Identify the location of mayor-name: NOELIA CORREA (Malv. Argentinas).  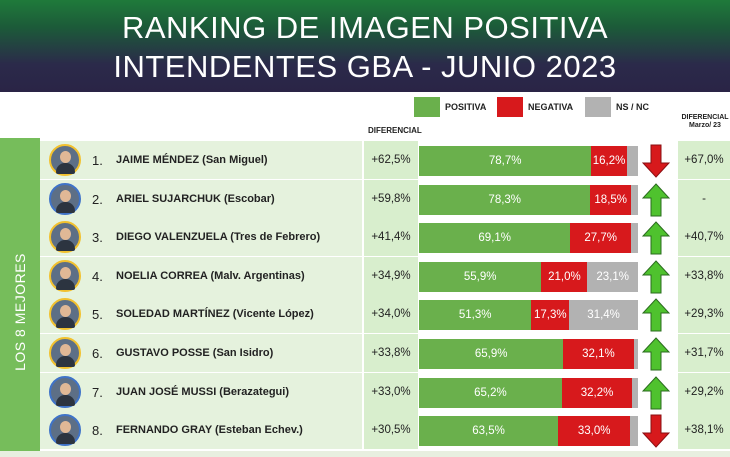
(210, 275).